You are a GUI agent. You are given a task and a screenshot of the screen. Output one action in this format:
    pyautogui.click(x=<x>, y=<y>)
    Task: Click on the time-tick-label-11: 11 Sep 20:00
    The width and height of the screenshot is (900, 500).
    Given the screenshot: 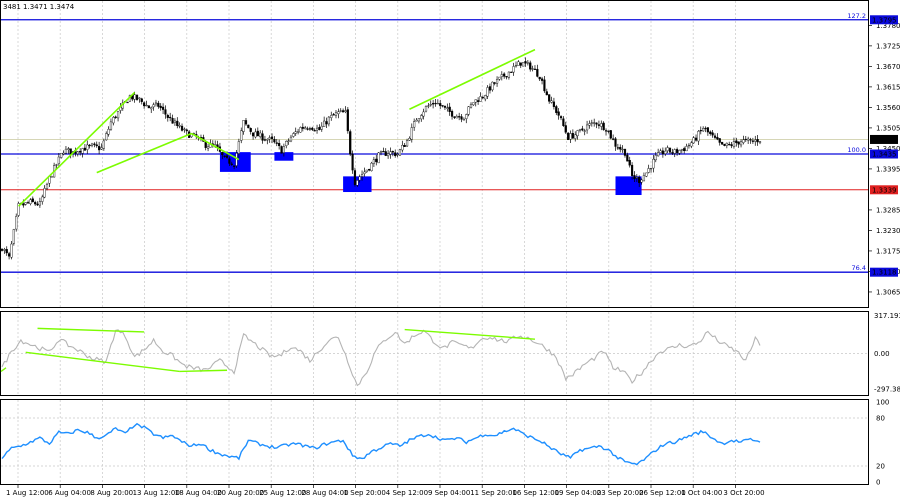 What is the action you would take?
    pyautogui.click(x=493, y=493)
    